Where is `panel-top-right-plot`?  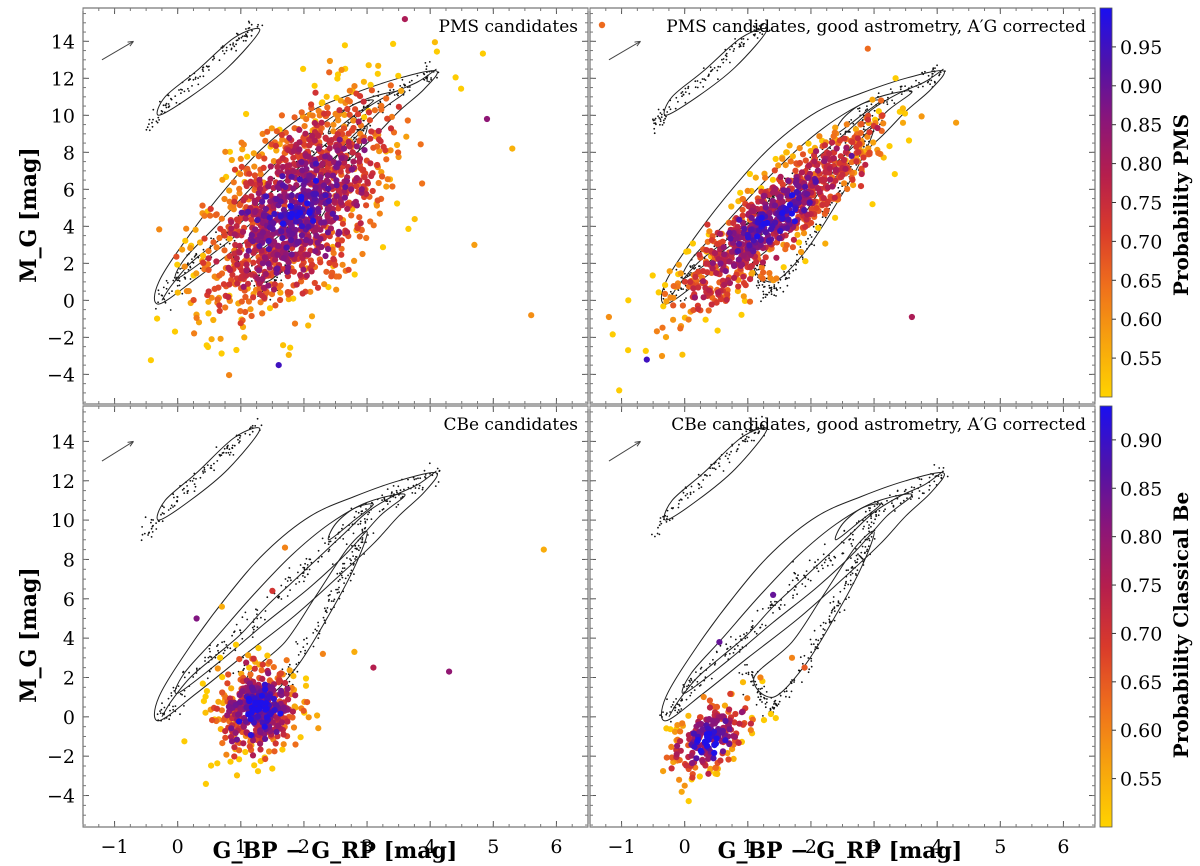 panel-top-right-plot is located at coordinates (782, 208).